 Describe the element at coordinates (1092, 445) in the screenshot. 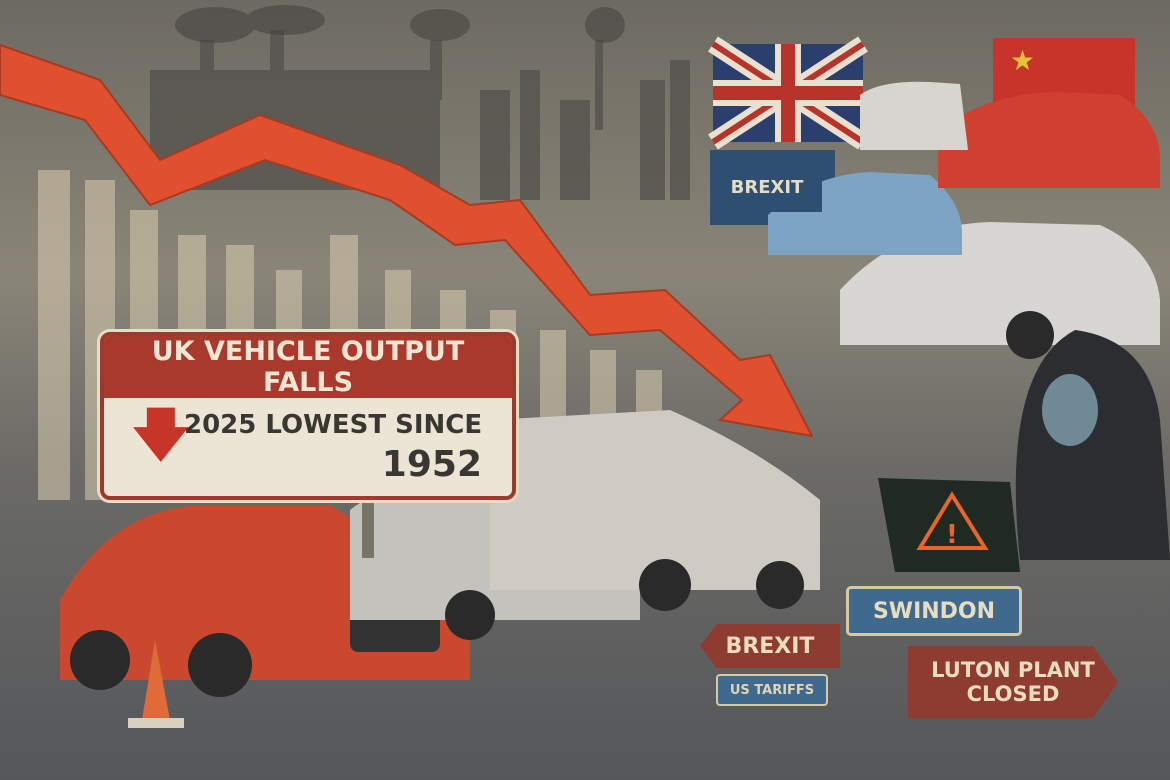

I see `hooded-hacker` at that location.